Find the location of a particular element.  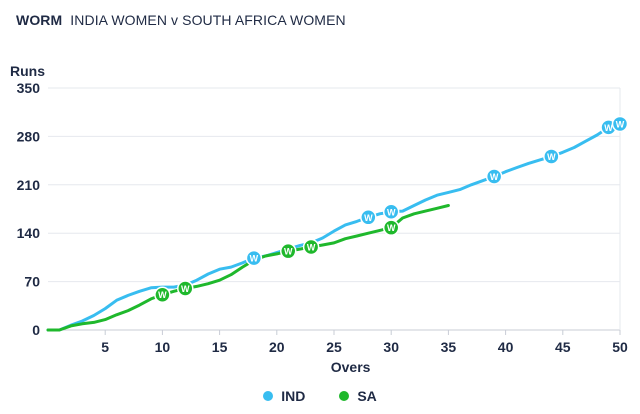

y-axis-title: Runs is located at coordinates (27, 71).